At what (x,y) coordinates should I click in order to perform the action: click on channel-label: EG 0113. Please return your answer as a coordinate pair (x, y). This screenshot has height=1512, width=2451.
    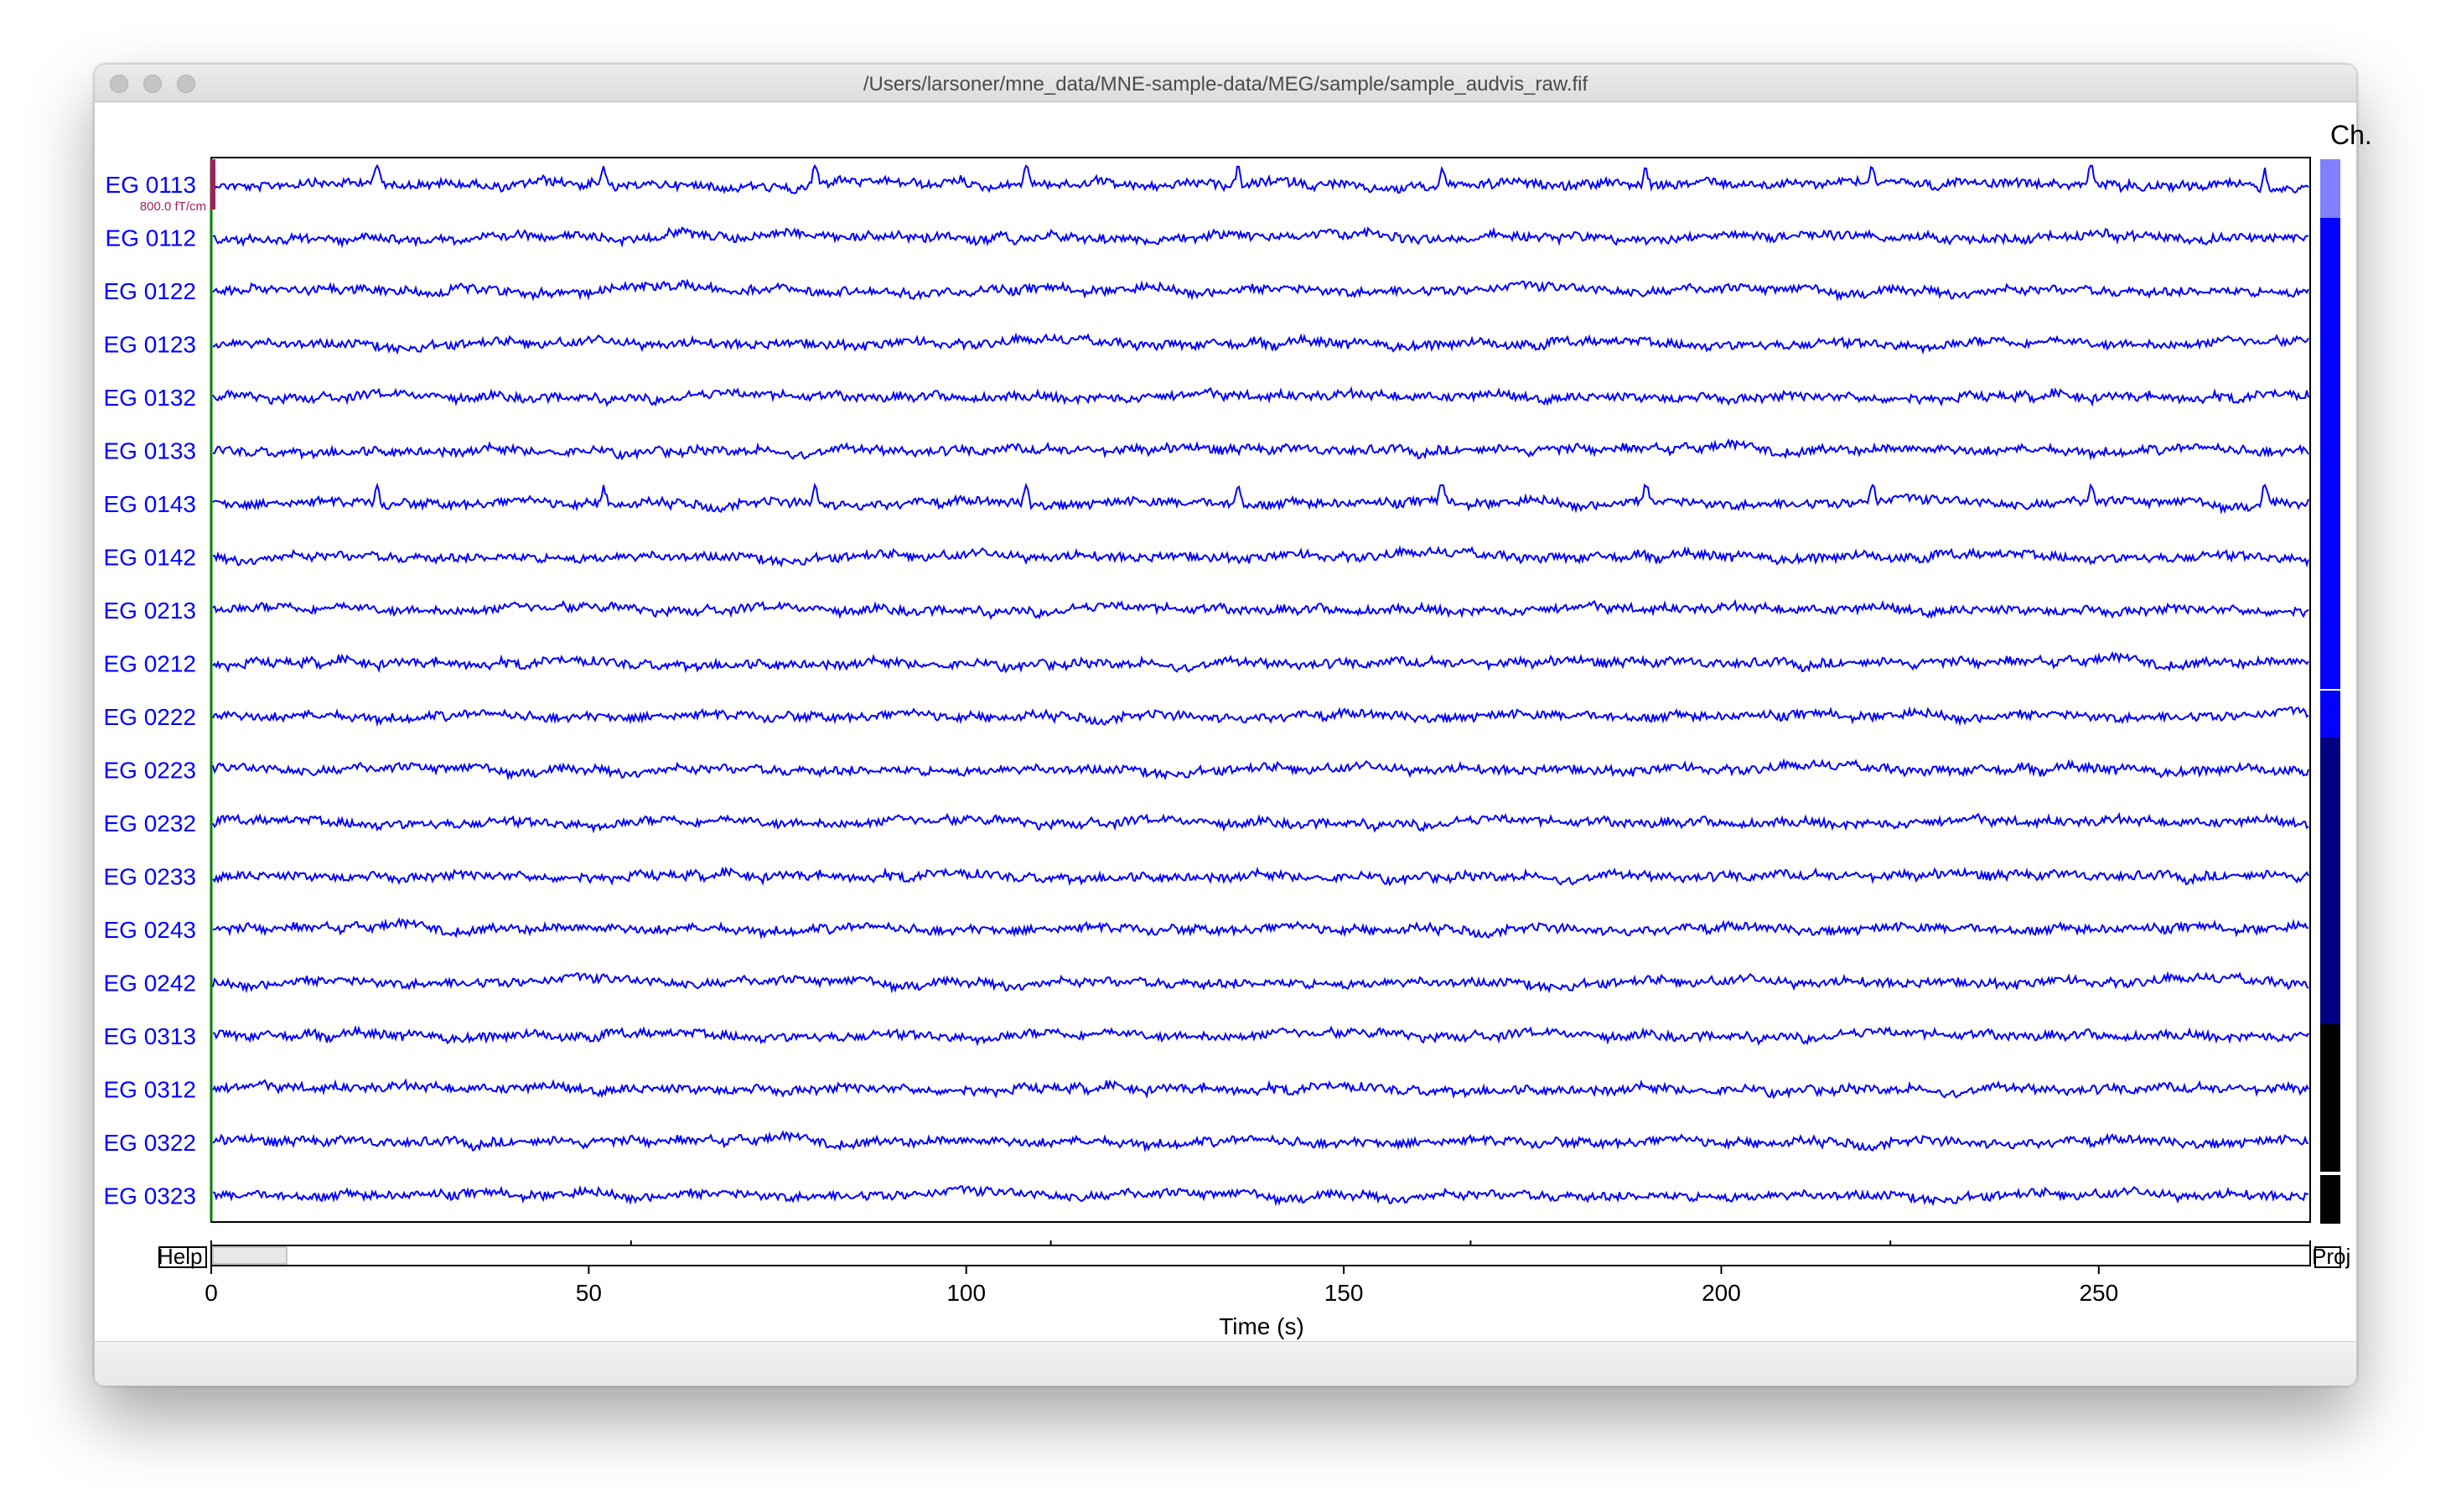
    Looking at the image, I should click on (151, 185).